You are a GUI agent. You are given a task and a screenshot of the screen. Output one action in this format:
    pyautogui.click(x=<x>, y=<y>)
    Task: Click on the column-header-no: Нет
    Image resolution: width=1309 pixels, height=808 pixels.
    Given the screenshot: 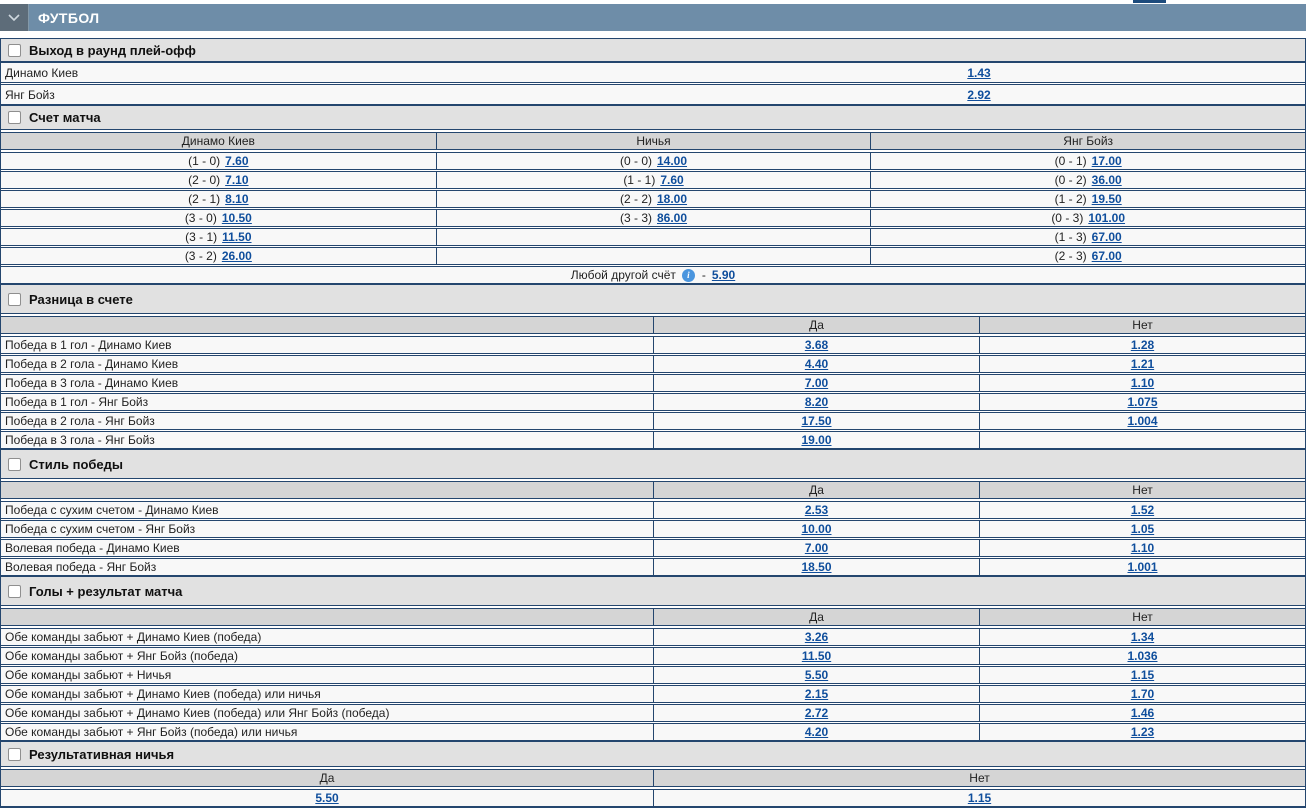 What is the action you would take?
    pyautogui.click(x=1142, y=325)
    